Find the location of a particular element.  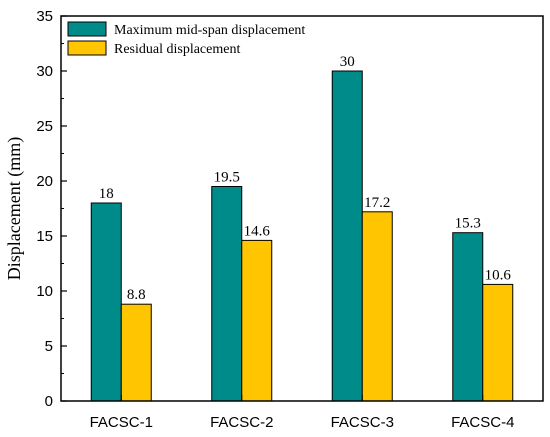

y-axis-title: Displacement (mm) is located at coordinates (14, 208).